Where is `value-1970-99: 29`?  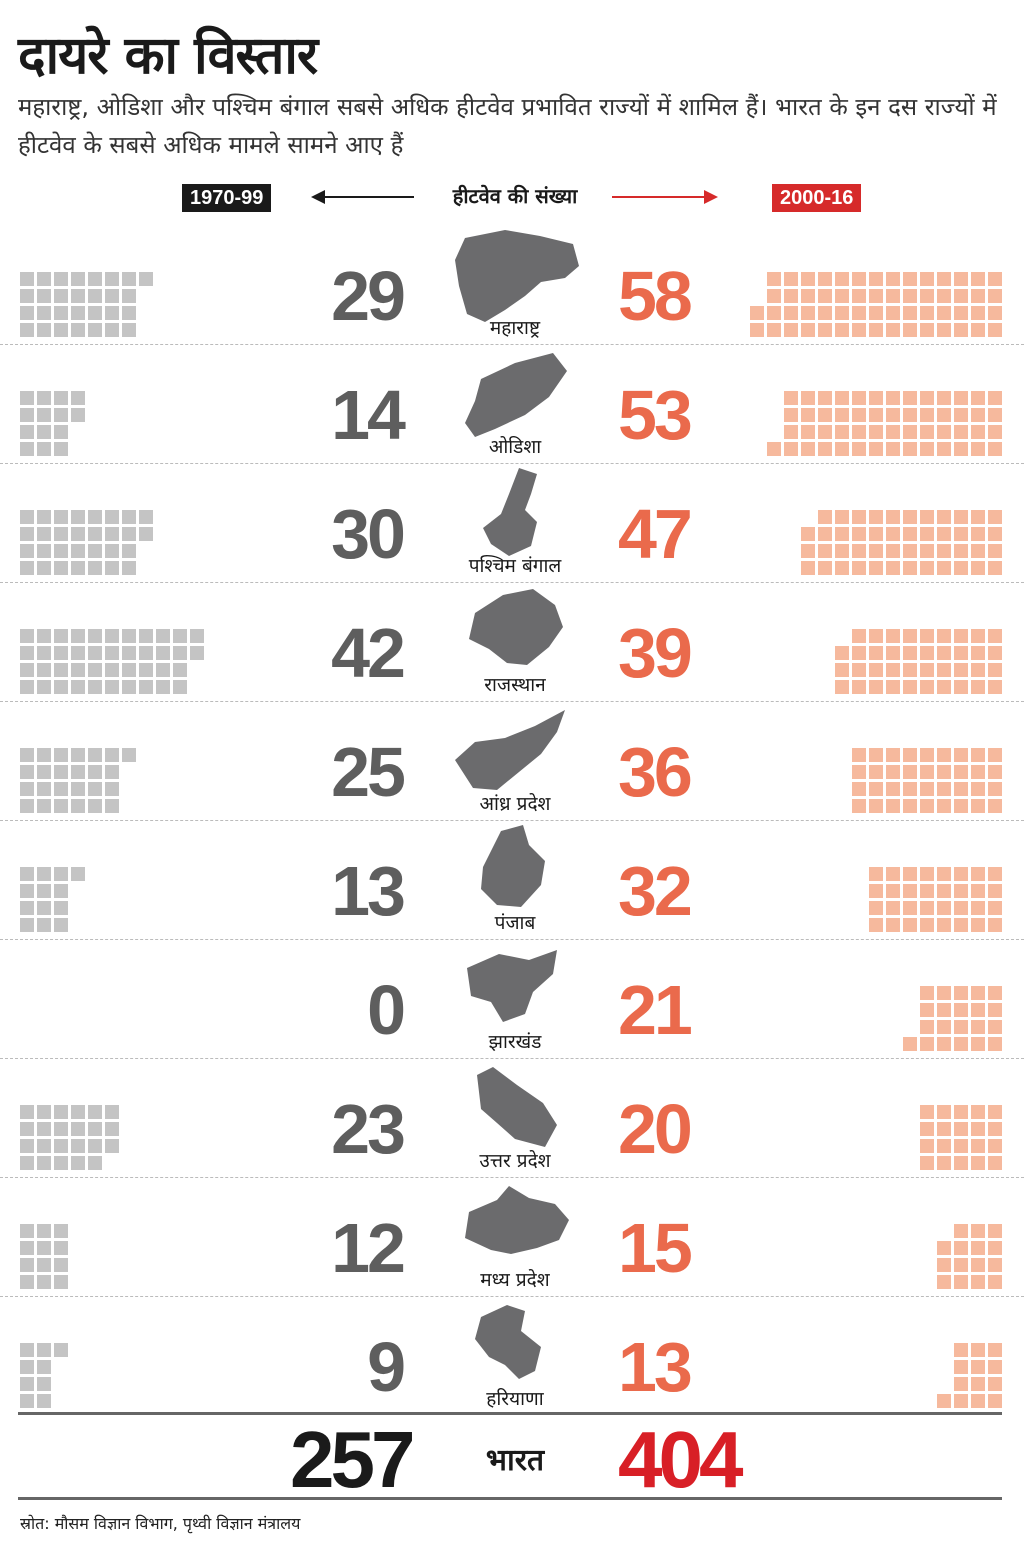 value-1970-99: 29 is located at coordinates (368, 296).